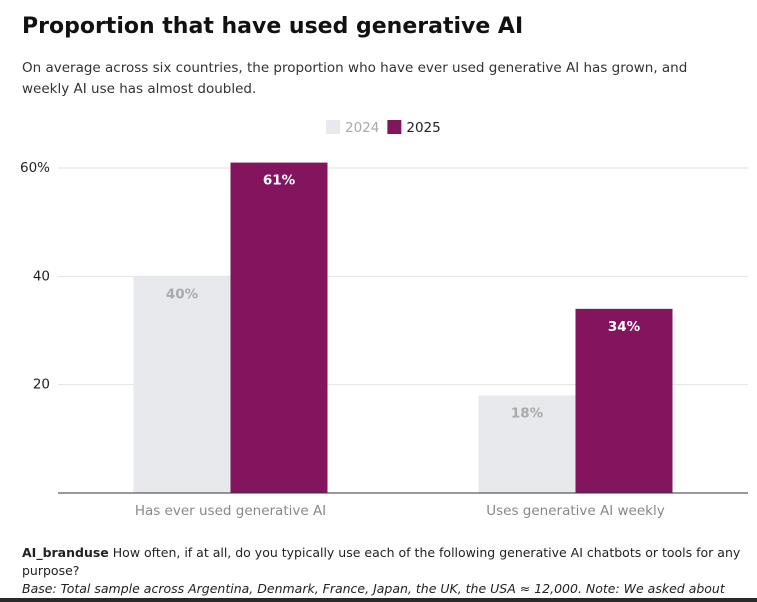 This screenshot has height=602, width=757. What do you see at coordinates (182, 294) in the screenshot?
I see `value-label: 40%` at bounding box center [182, 294].